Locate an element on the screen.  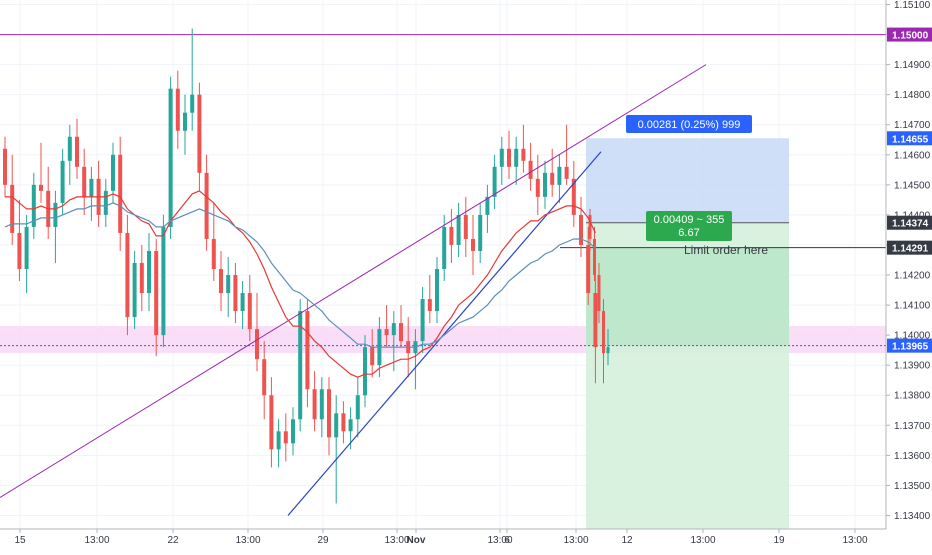
price-tick-label: 1.13800 is located at coordinates (912, 396).